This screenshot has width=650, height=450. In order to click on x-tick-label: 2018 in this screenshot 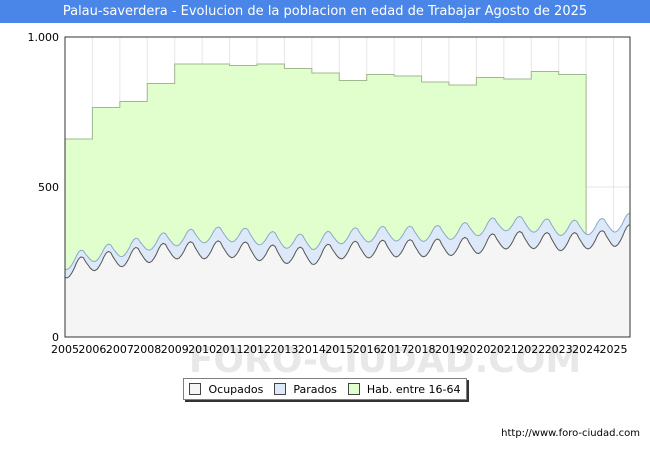, I will do `click(422, 349)`.